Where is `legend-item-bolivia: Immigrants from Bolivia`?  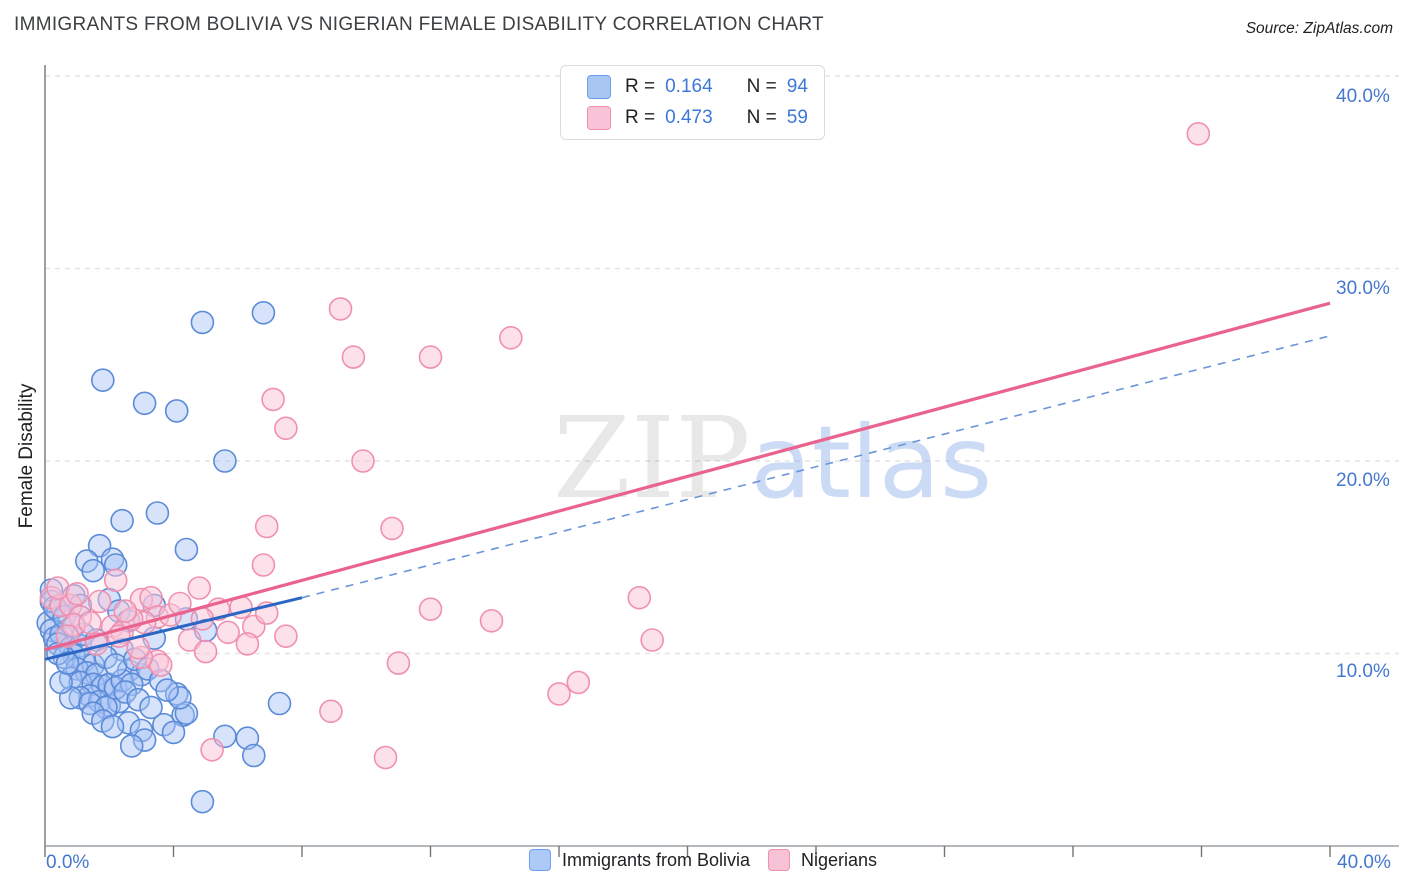 legend-item-bolivia: Immigrants from Bolivia is located at coordinates (639, 860).